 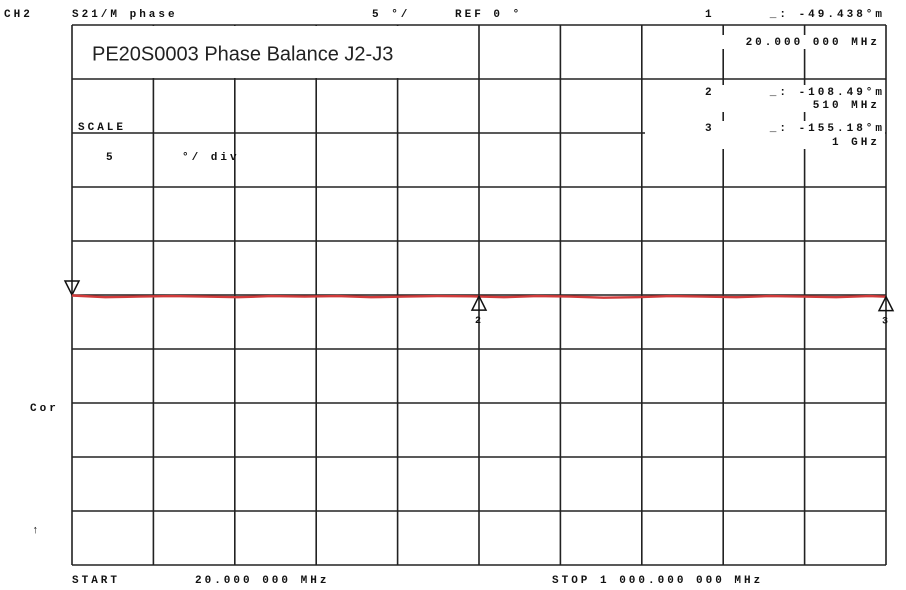 What do you see at coordinates (262, 581) in the screenshot?
I see `start-value: 20.000 000 MHz` at bounding box center [262, 581].